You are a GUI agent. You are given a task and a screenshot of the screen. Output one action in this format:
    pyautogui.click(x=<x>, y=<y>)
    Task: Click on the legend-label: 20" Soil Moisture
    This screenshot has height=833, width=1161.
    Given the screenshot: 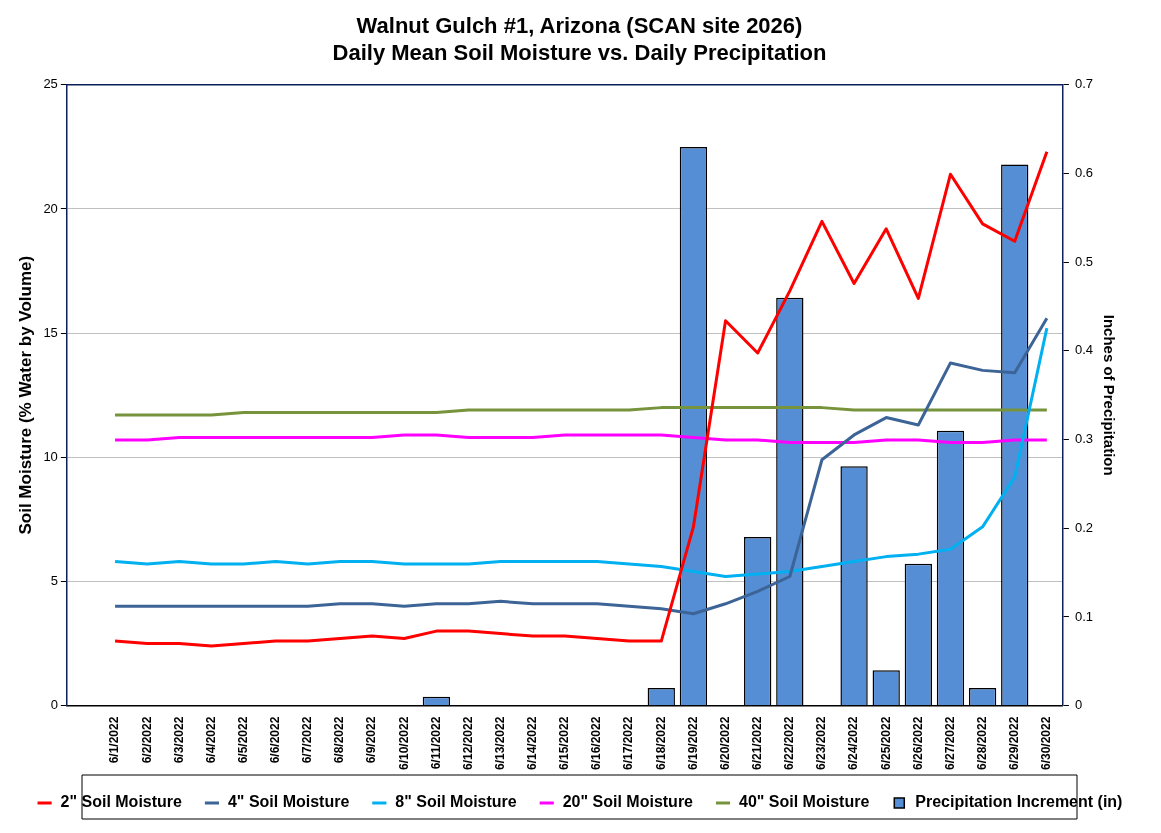 What is the action you would take?
    pyautogui.click(x=628, y=802)
    